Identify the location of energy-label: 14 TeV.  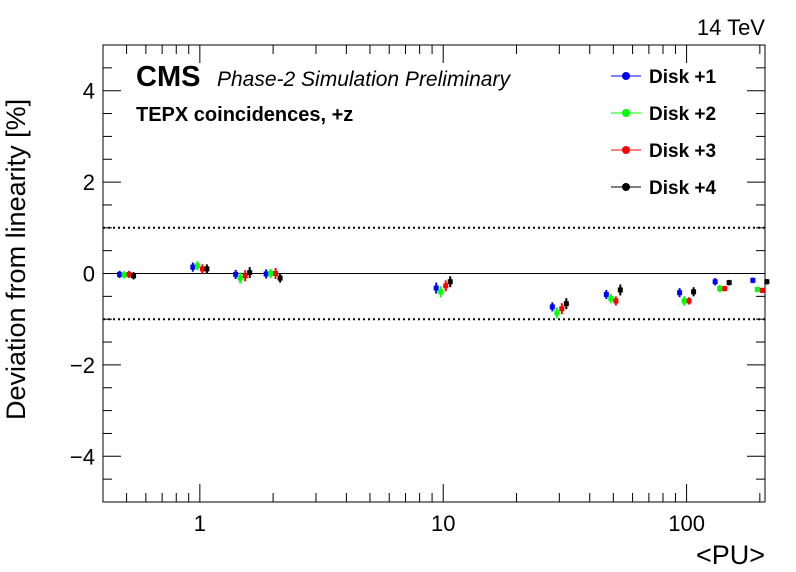
(731, 27).